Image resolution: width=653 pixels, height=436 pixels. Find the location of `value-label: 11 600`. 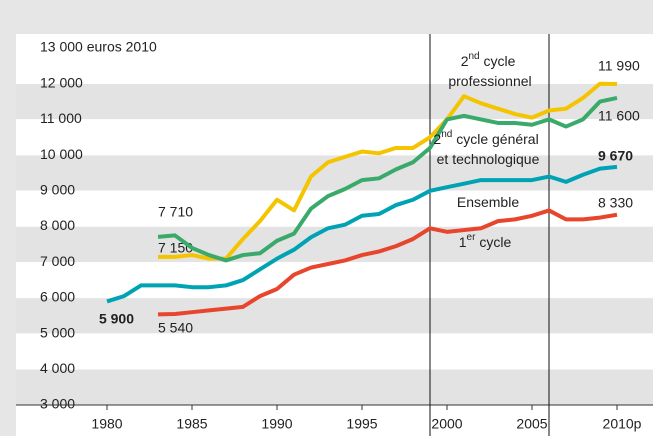

value-label: 11 600 is located at coordinates (619, 116).